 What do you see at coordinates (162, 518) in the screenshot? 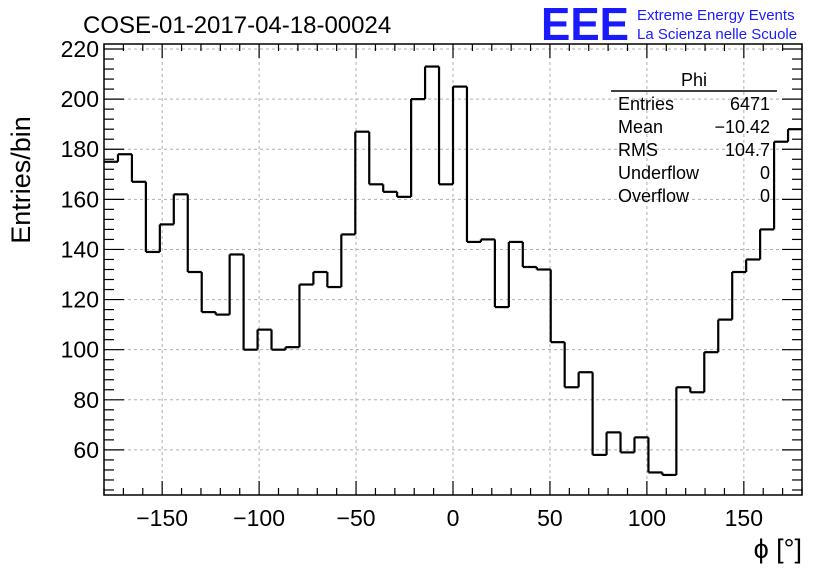
I see `x-tick-label: −150` at bounding box center [162, 518].